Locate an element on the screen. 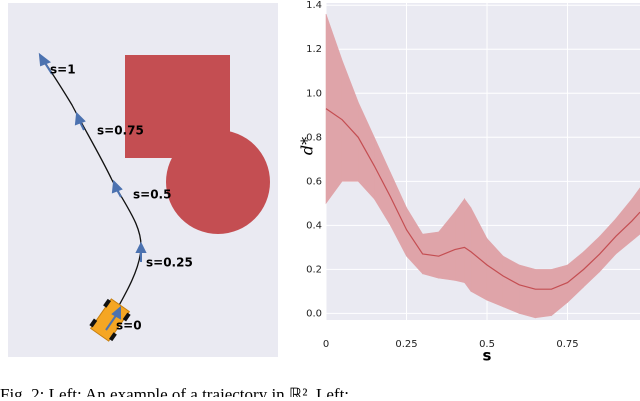  y-tick-label: 0.2 is located at coordinates (314, 269).